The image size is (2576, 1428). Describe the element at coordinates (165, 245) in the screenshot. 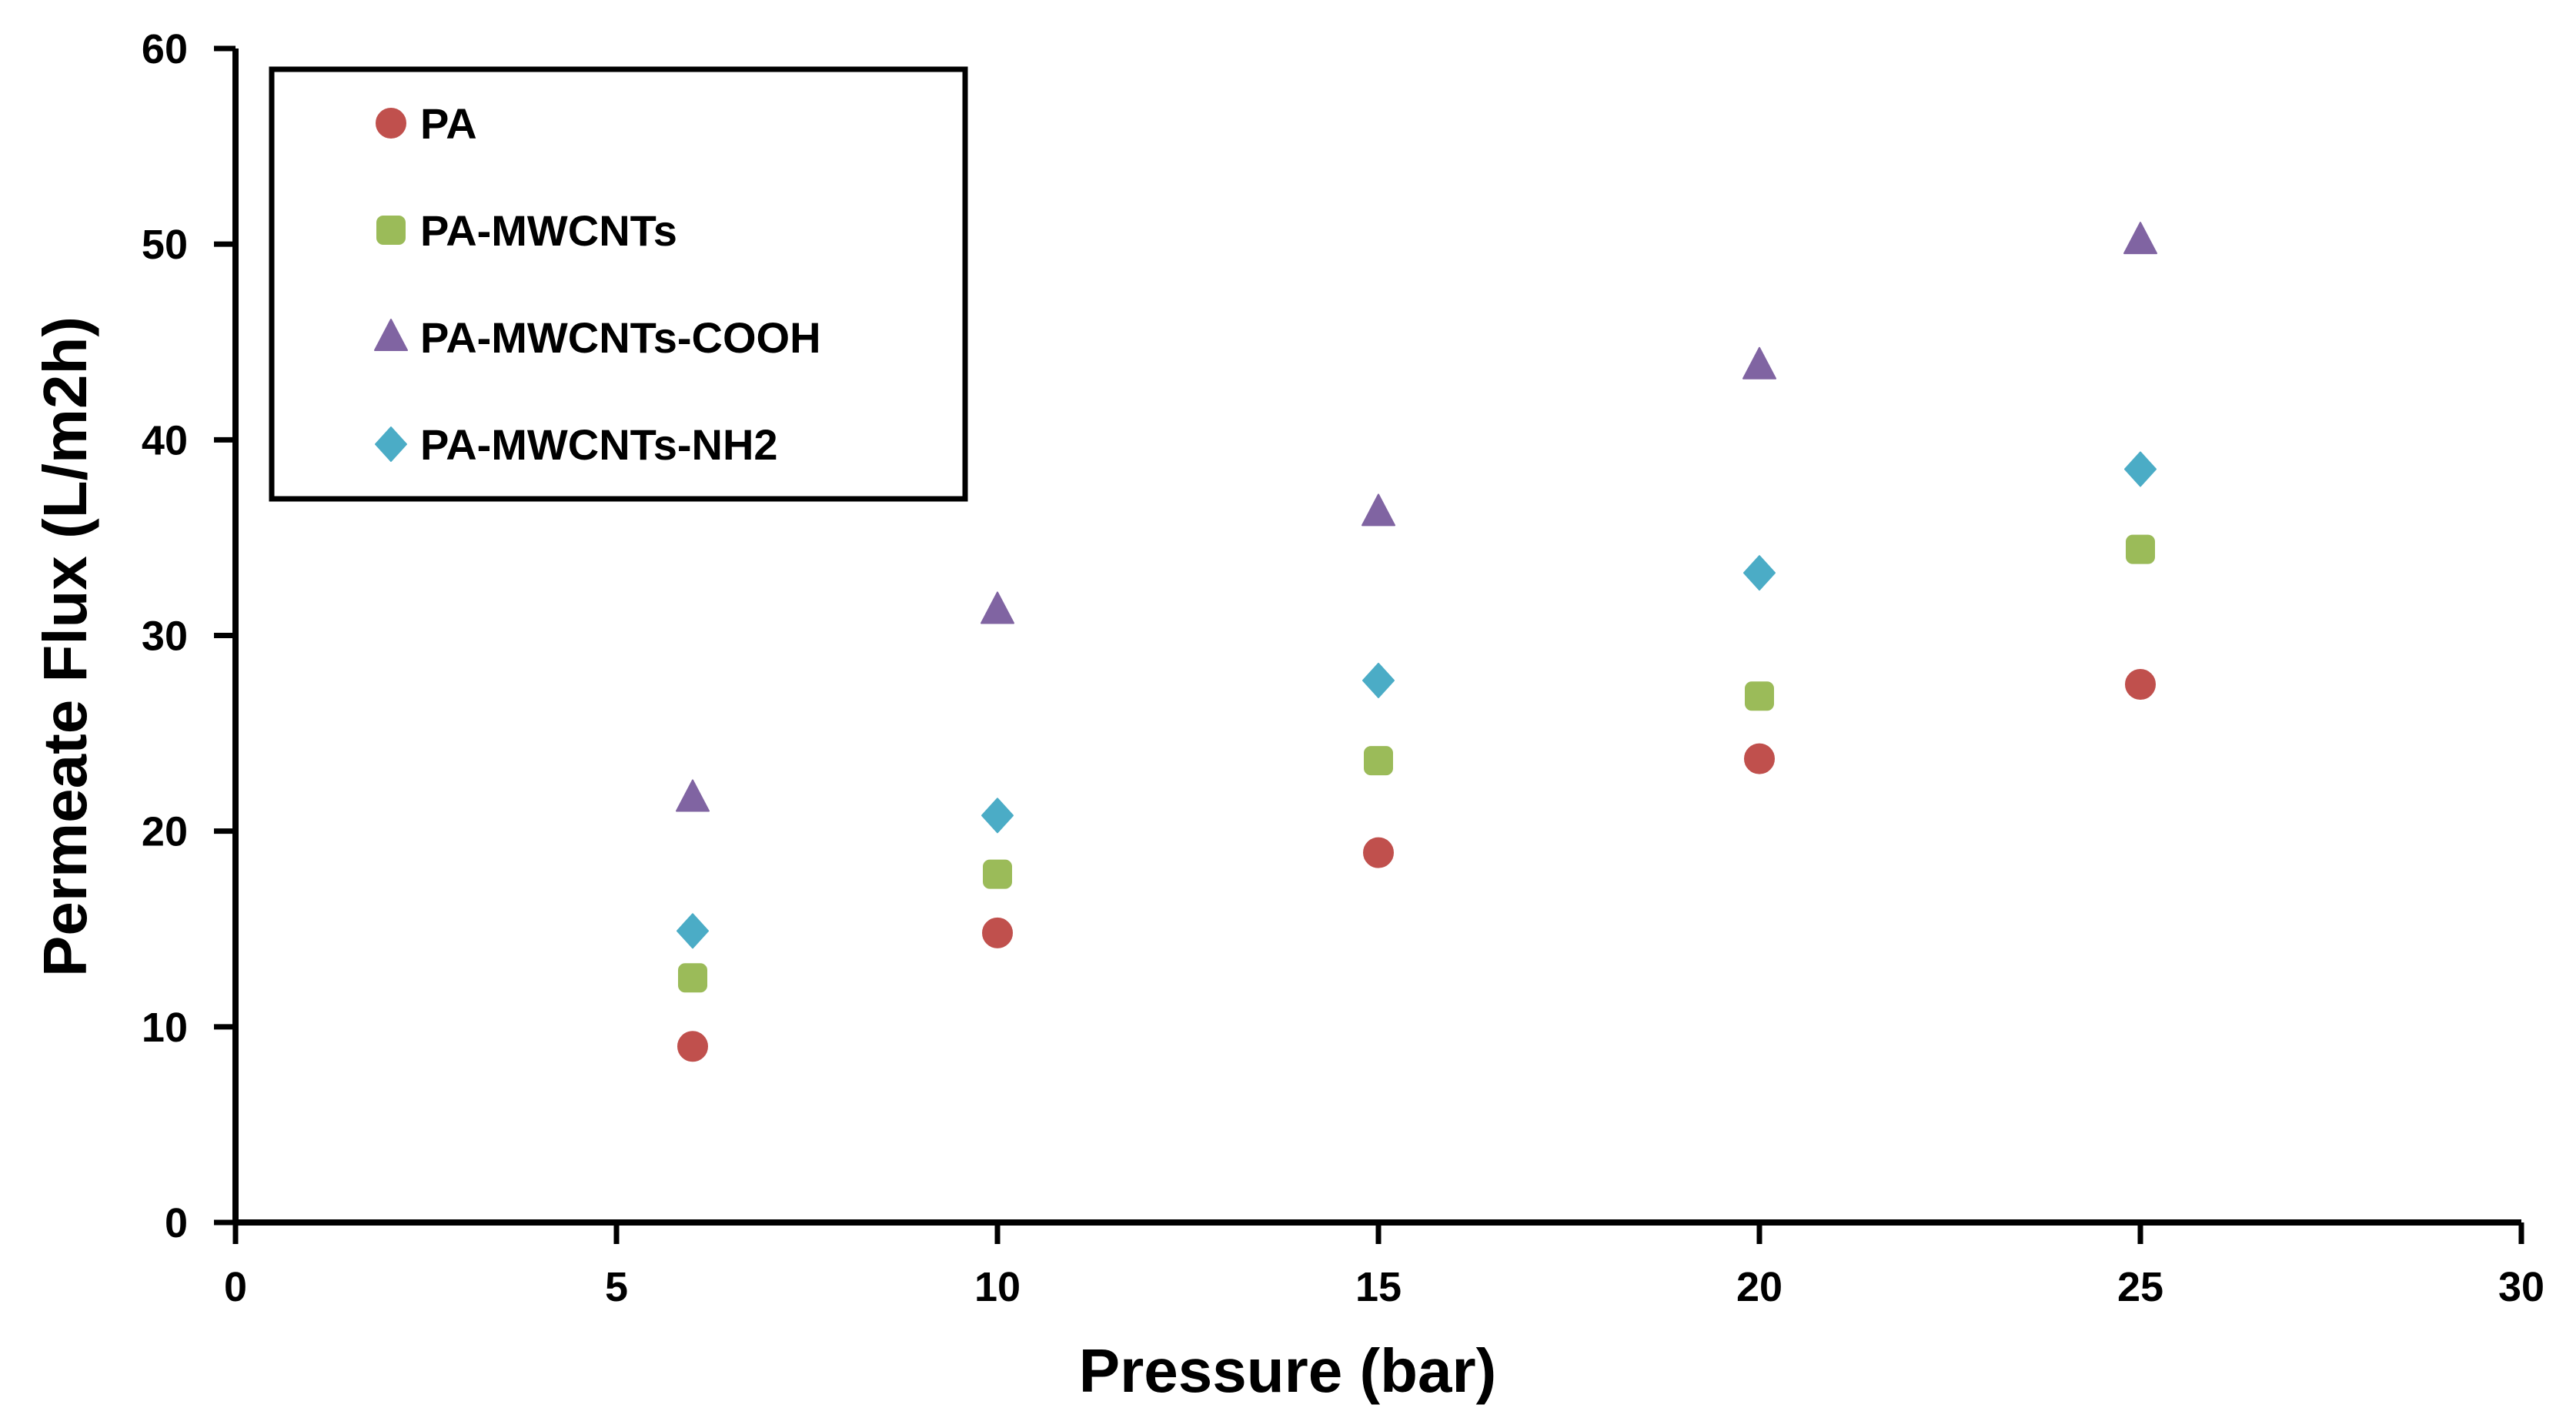

I see `y-tick-label: 50` at that location.